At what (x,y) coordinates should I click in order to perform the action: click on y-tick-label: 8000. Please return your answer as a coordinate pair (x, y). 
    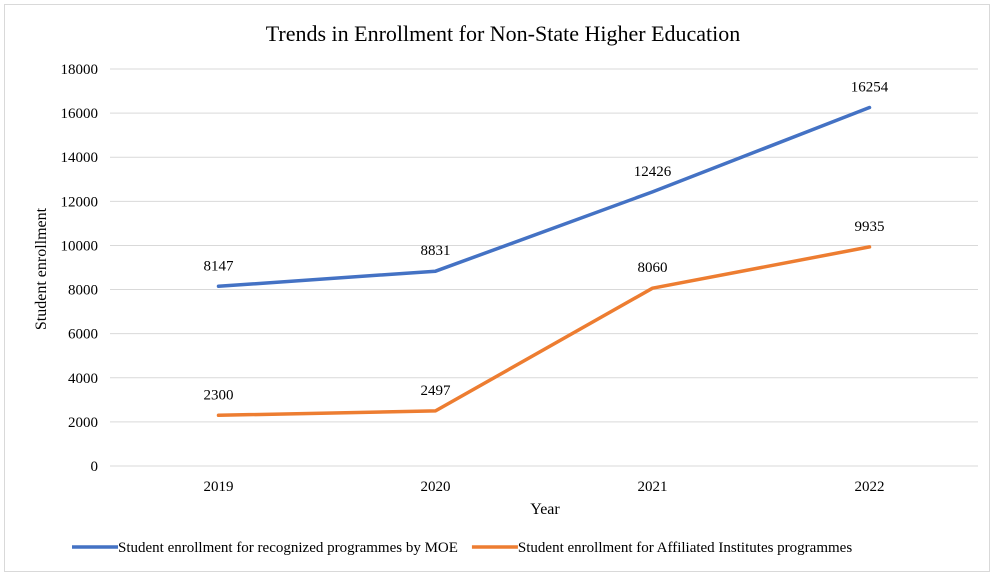
    Looking at the image, I should click on (83, 291).